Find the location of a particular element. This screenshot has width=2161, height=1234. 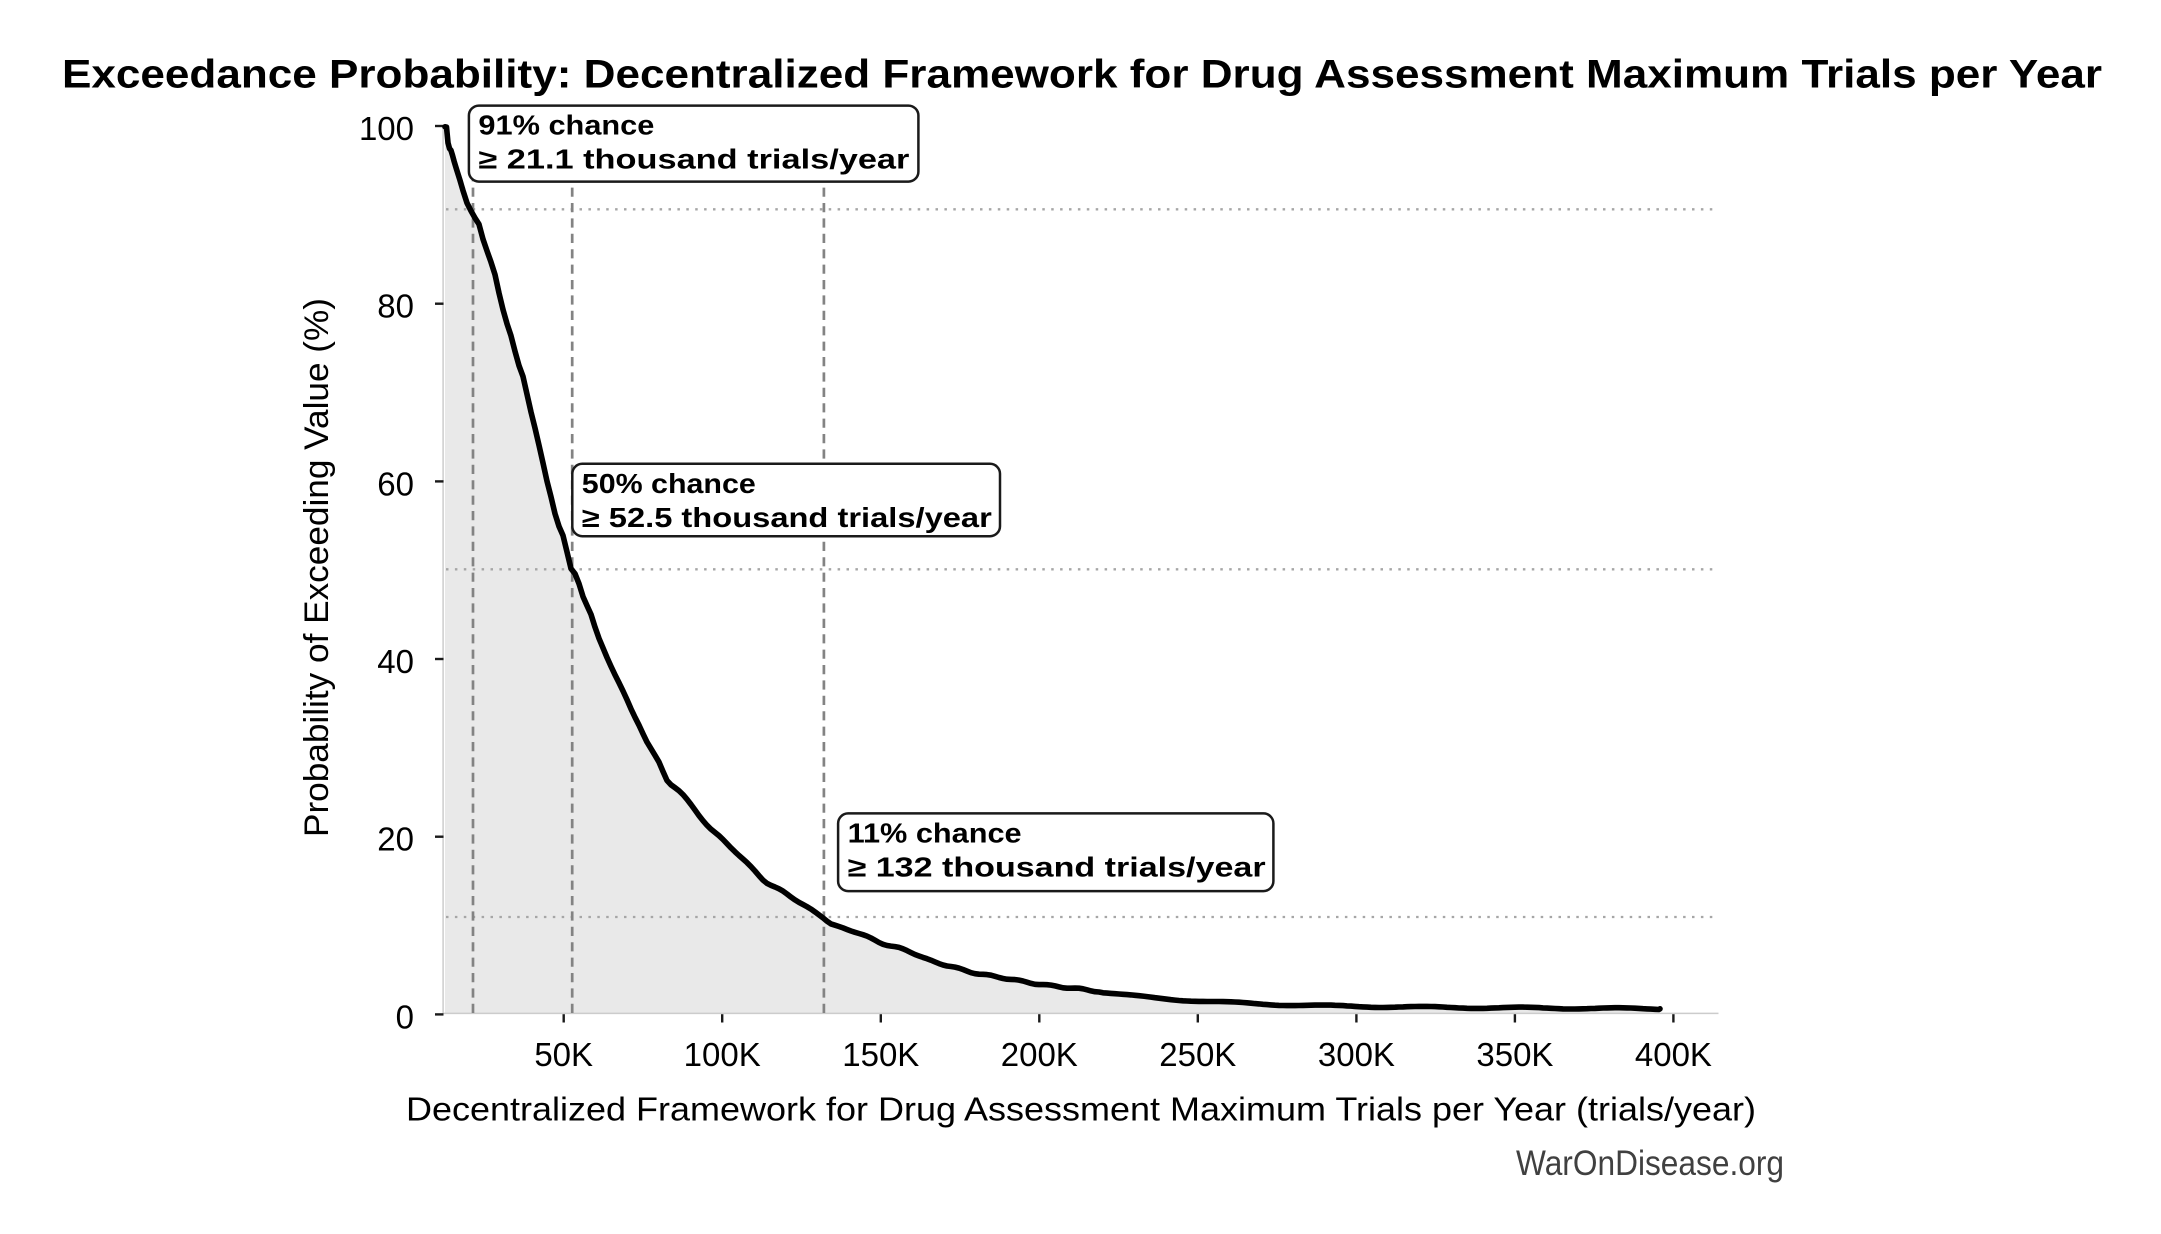

svg-text: ≥ 21.1 thousand trials/year is located at coordinates (693, 159).